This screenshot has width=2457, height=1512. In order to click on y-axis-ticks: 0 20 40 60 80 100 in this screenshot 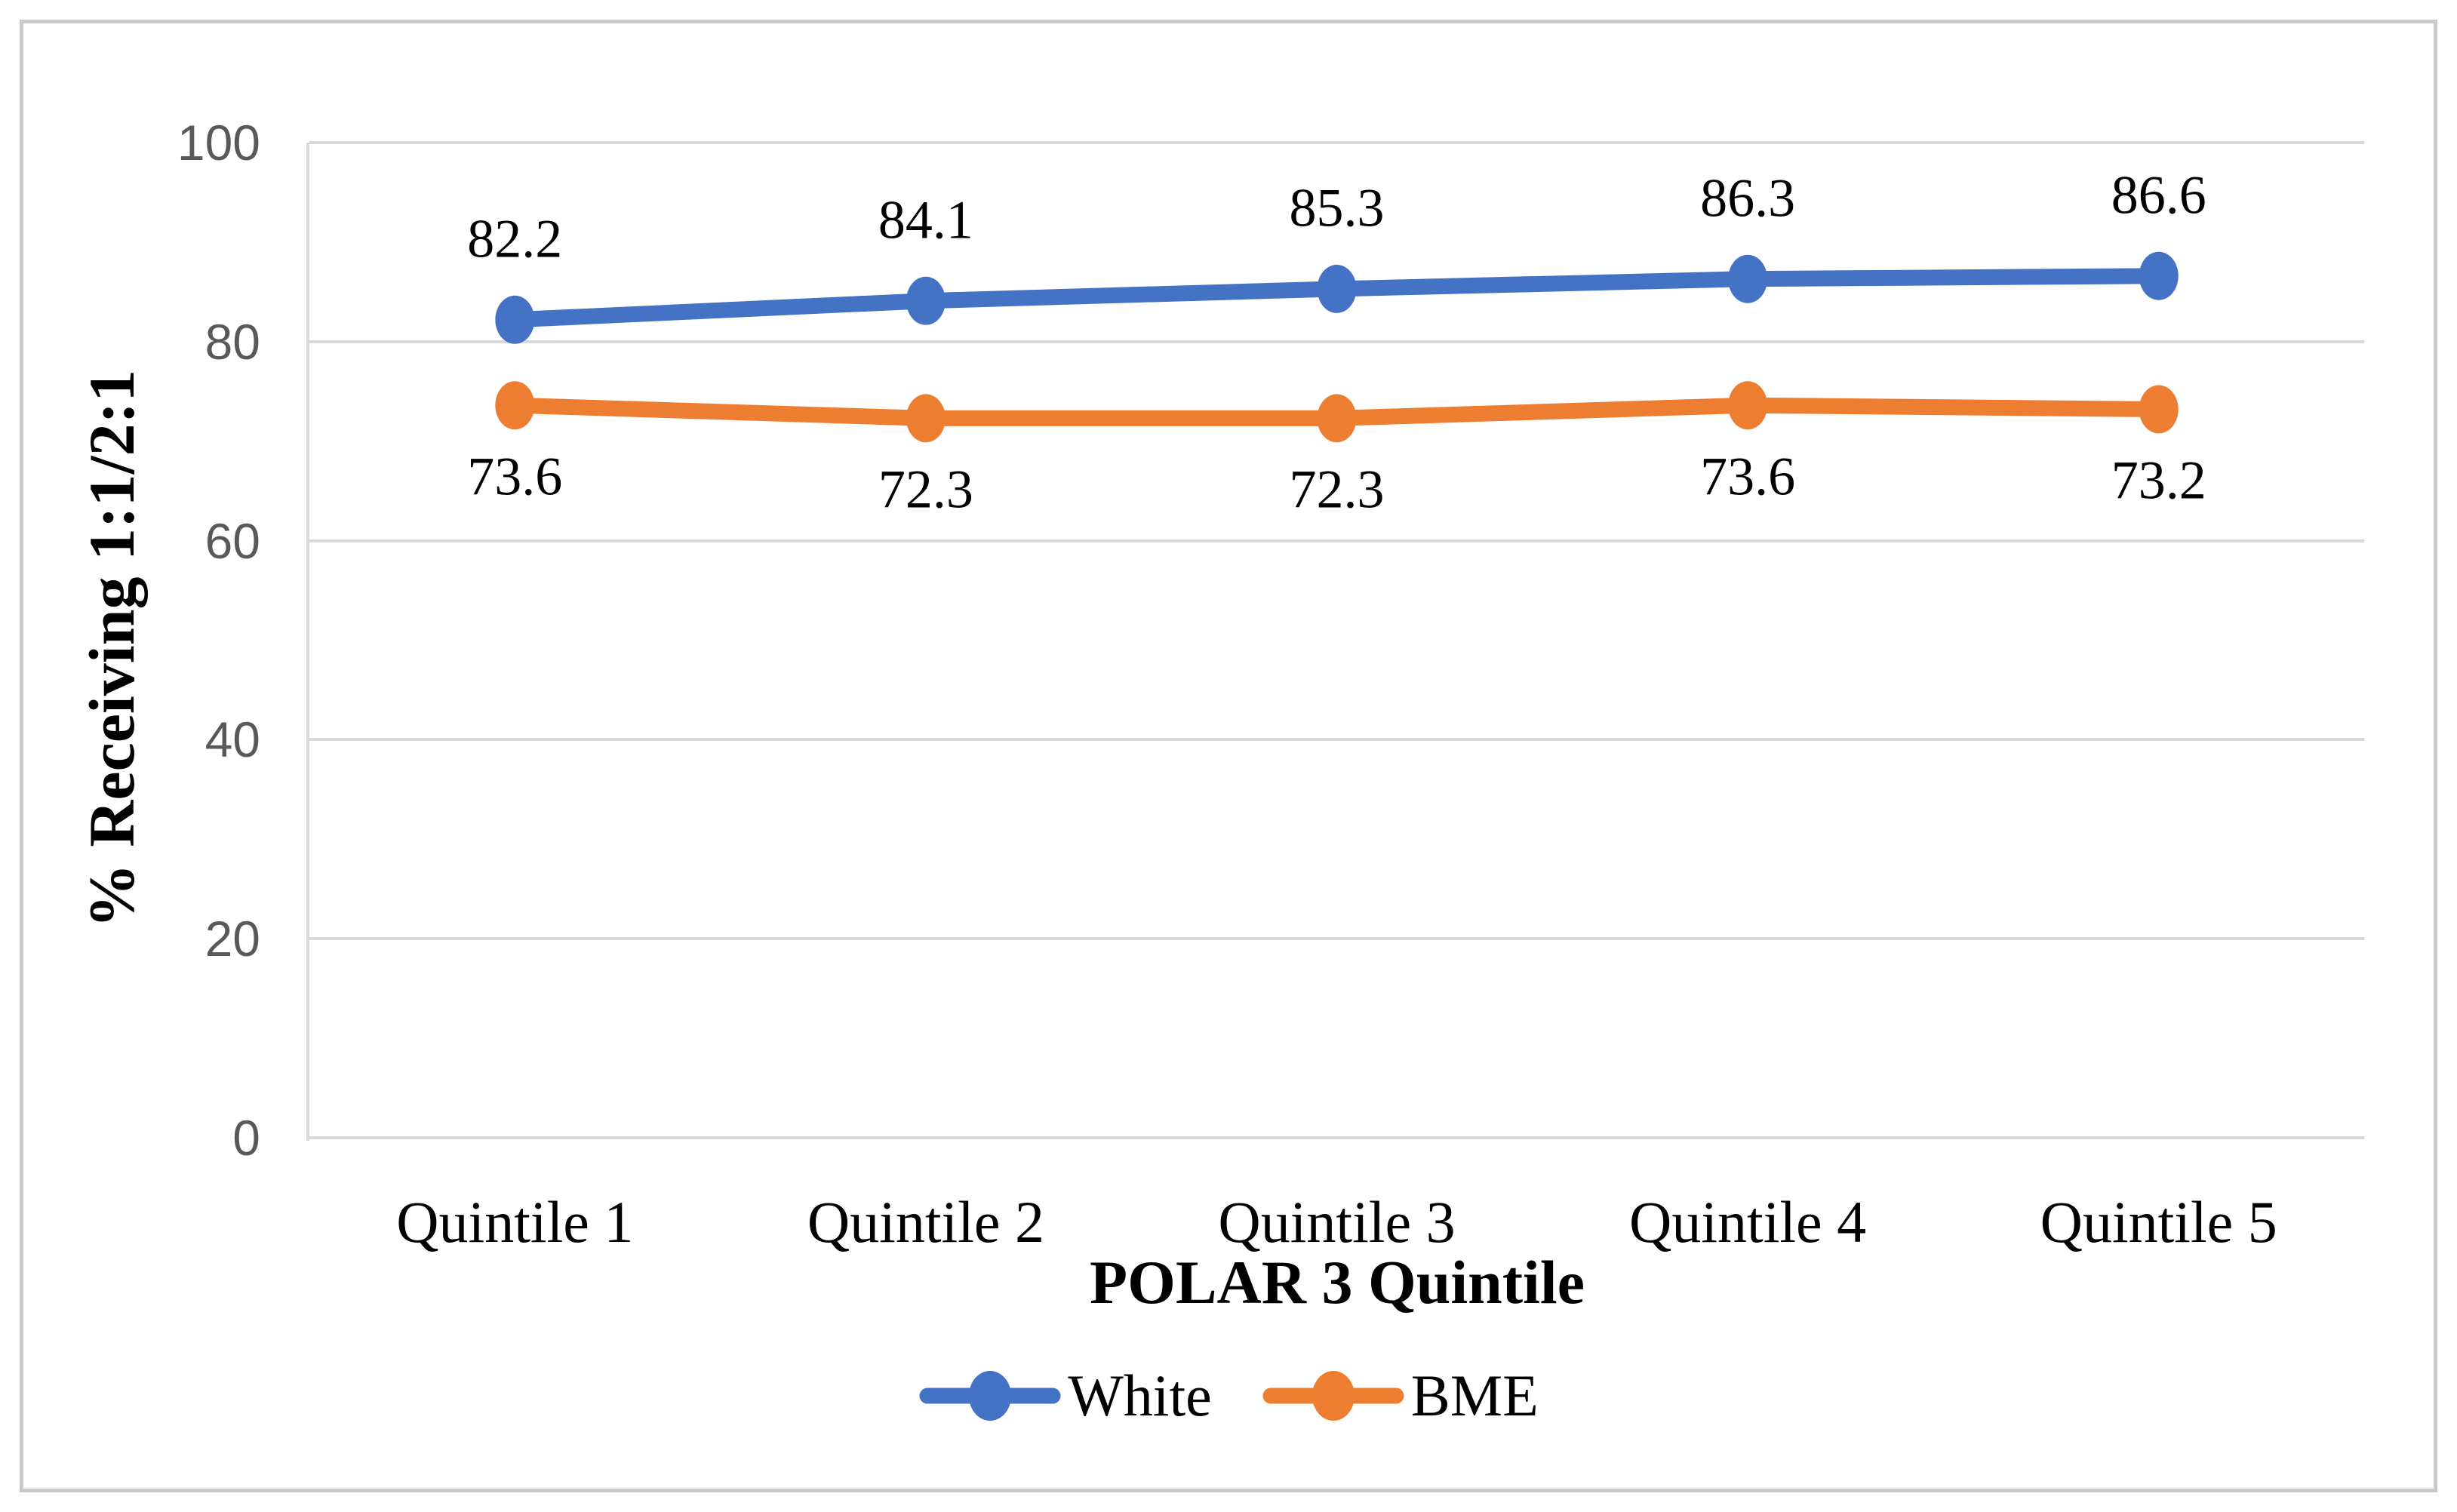, I will do `click(130, 640)`.